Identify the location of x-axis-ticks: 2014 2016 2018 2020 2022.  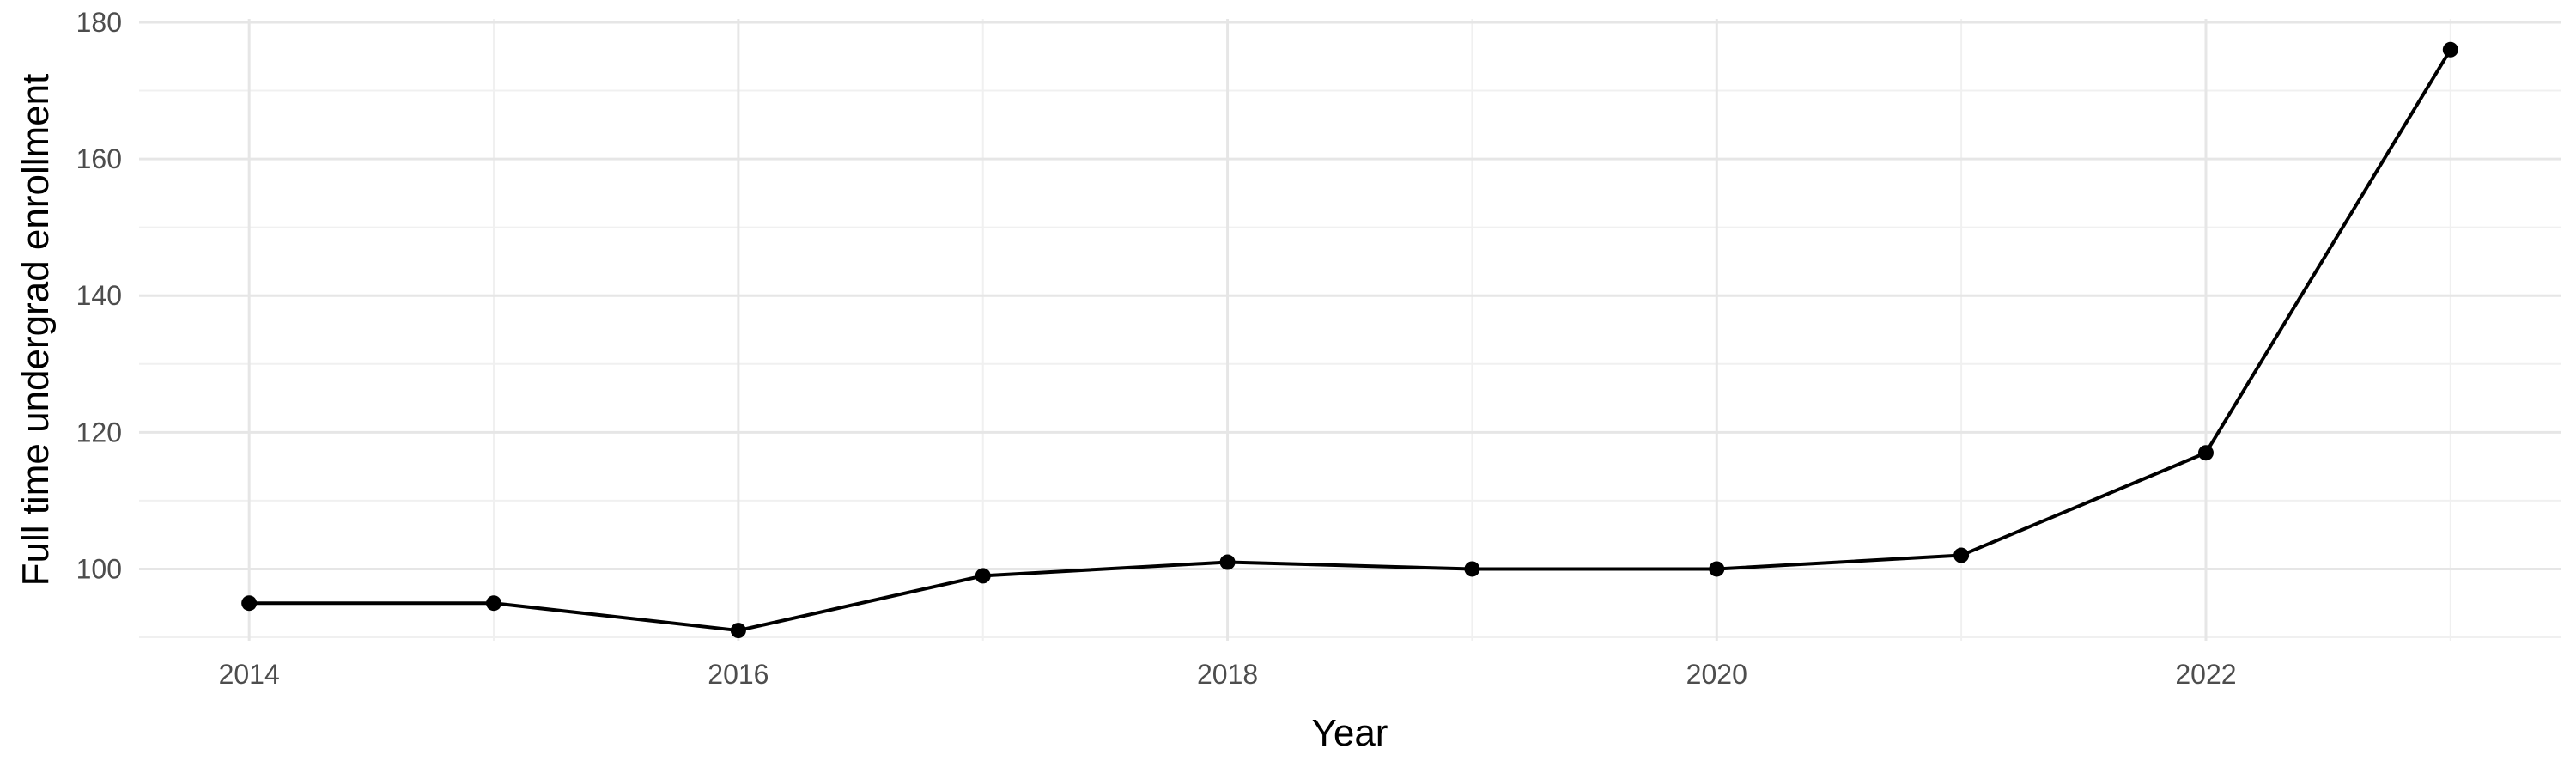
(1228, 674).